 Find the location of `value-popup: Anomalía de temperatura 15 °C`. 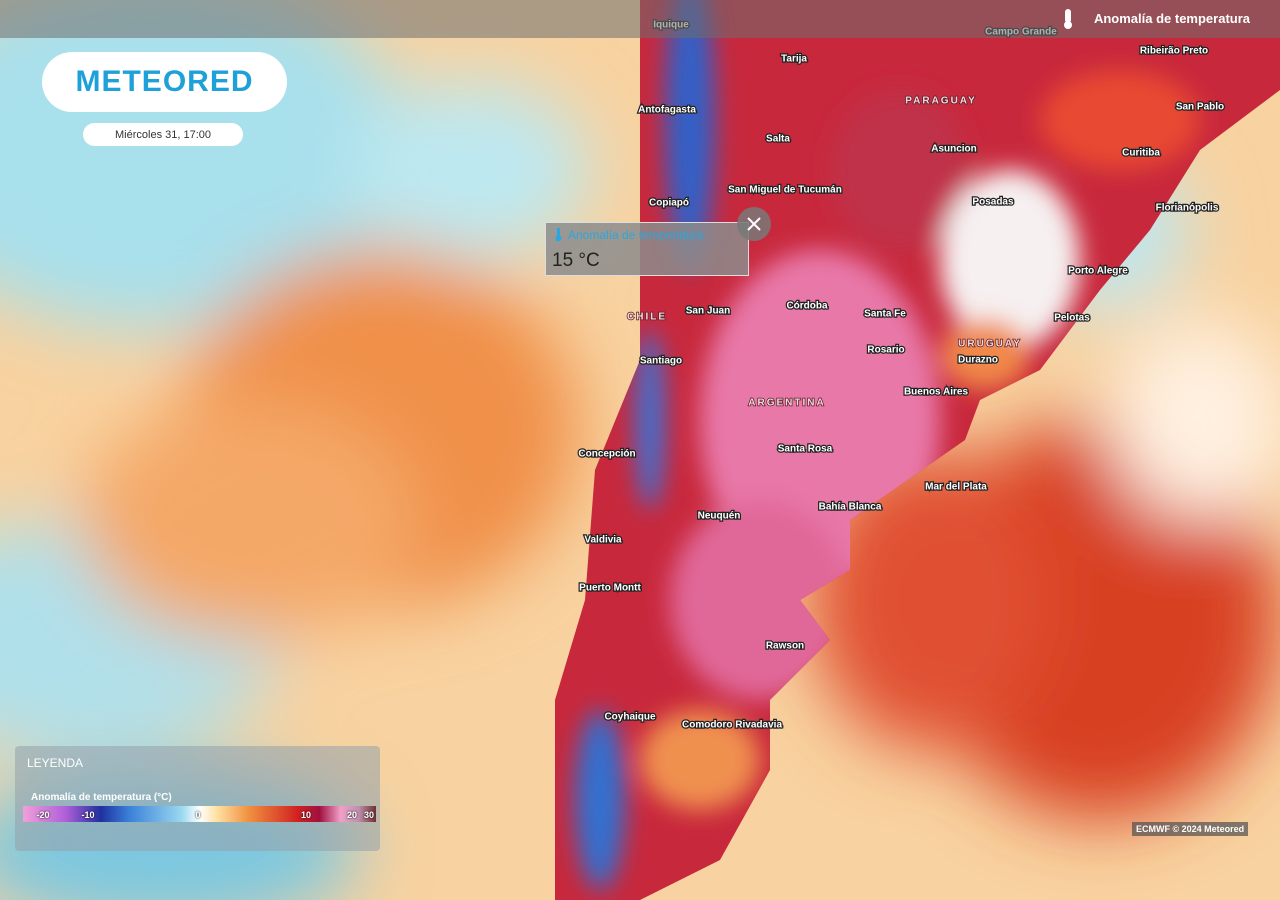

value-popup: Anomalía de temperatura 15 °C is located at coordinates (647, 249).